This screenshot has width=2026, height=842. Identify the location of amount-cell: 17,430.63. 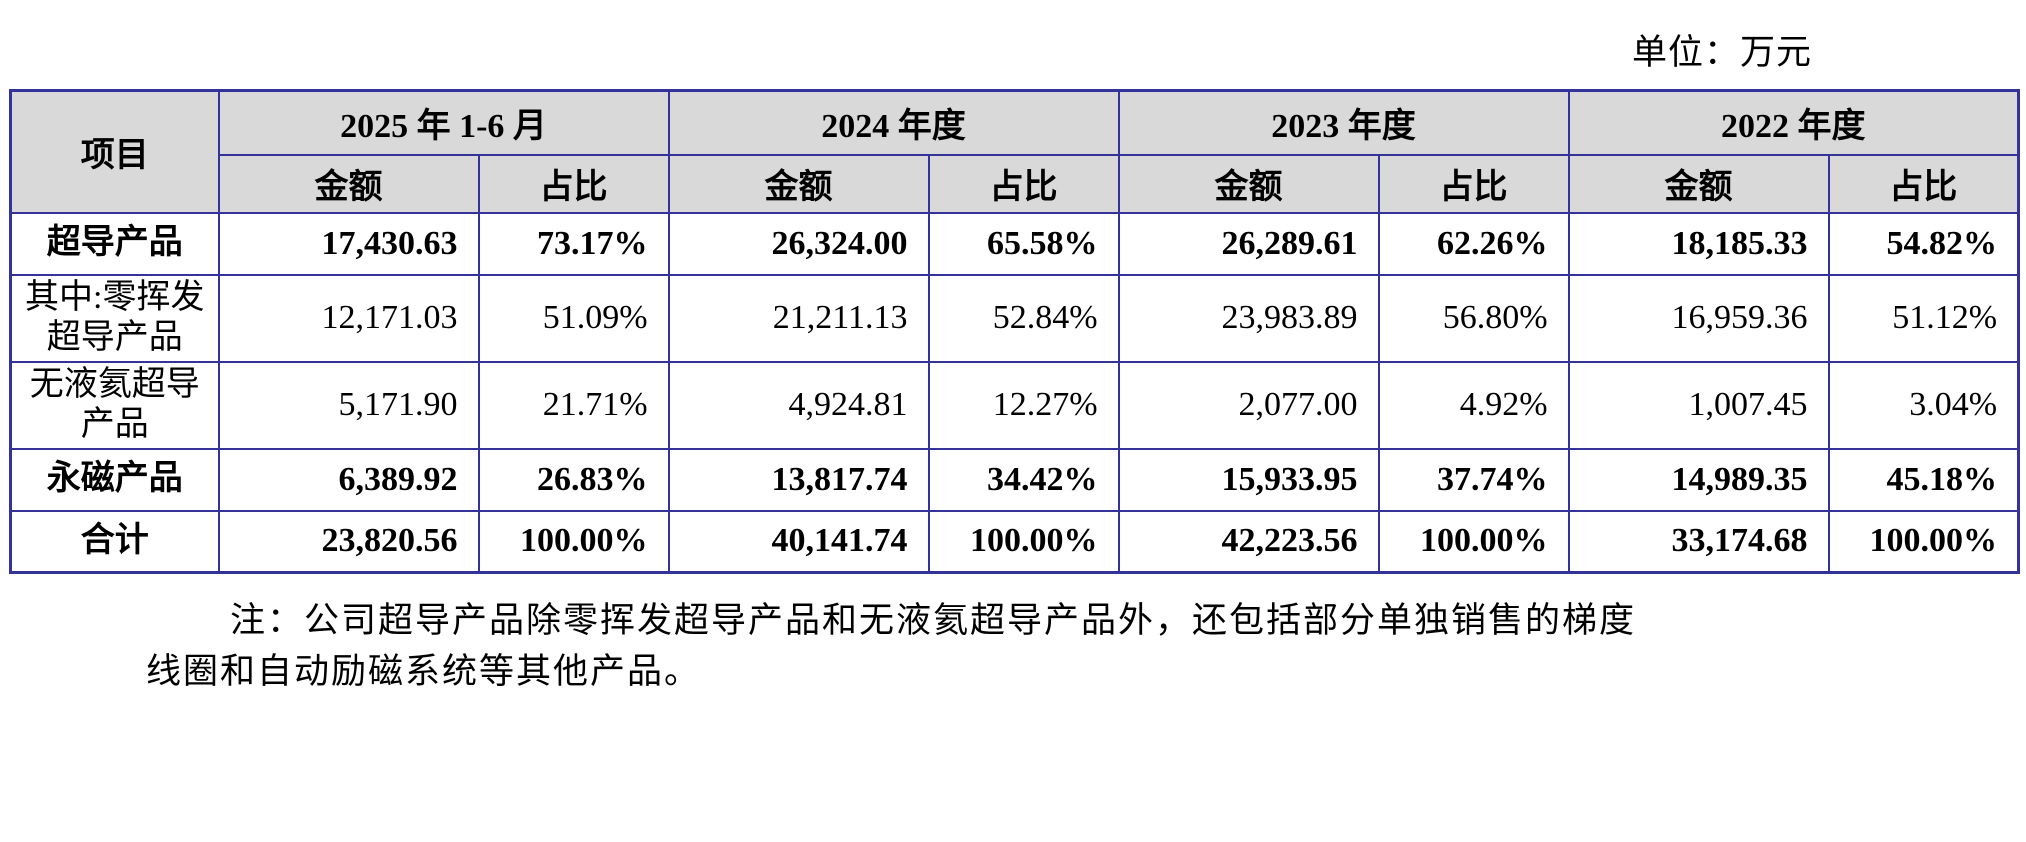
(348, 243).